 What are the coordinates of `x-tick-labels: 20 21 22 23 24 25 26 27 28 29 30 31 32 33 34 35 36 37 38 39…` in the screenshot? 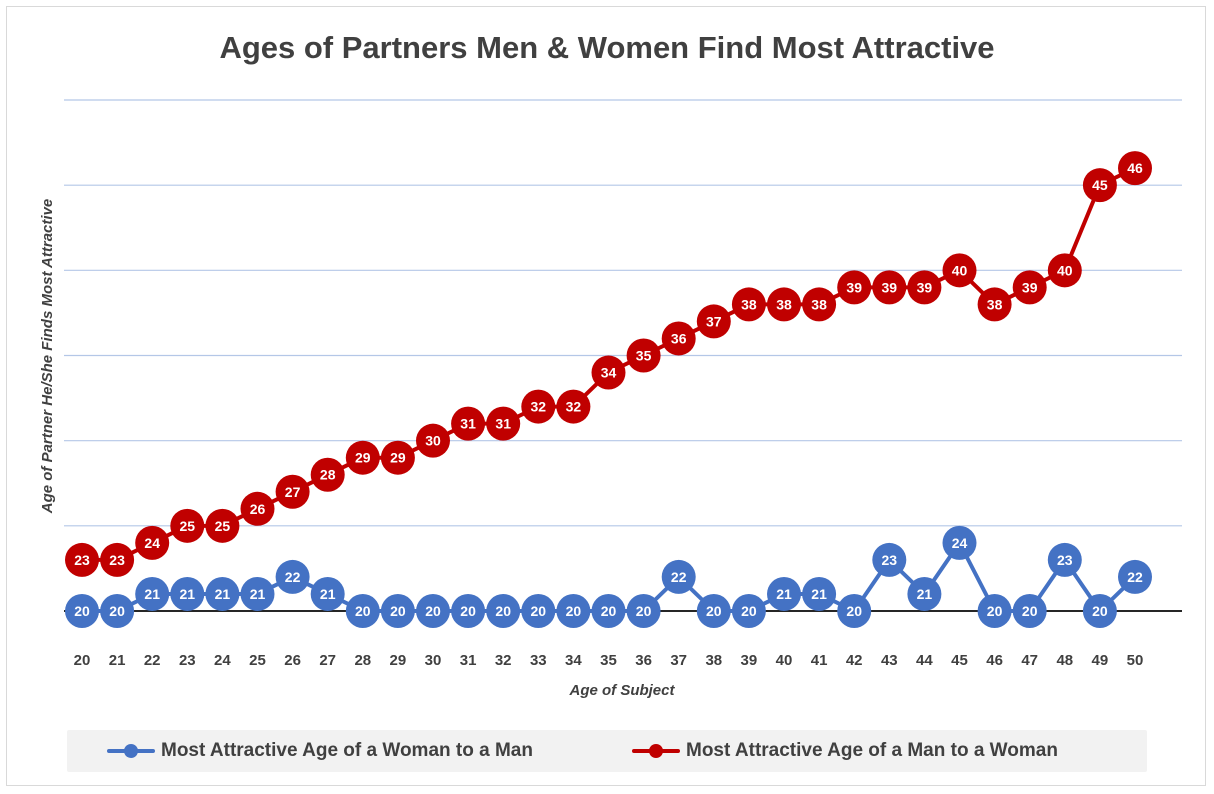 It's located at (609, 660).